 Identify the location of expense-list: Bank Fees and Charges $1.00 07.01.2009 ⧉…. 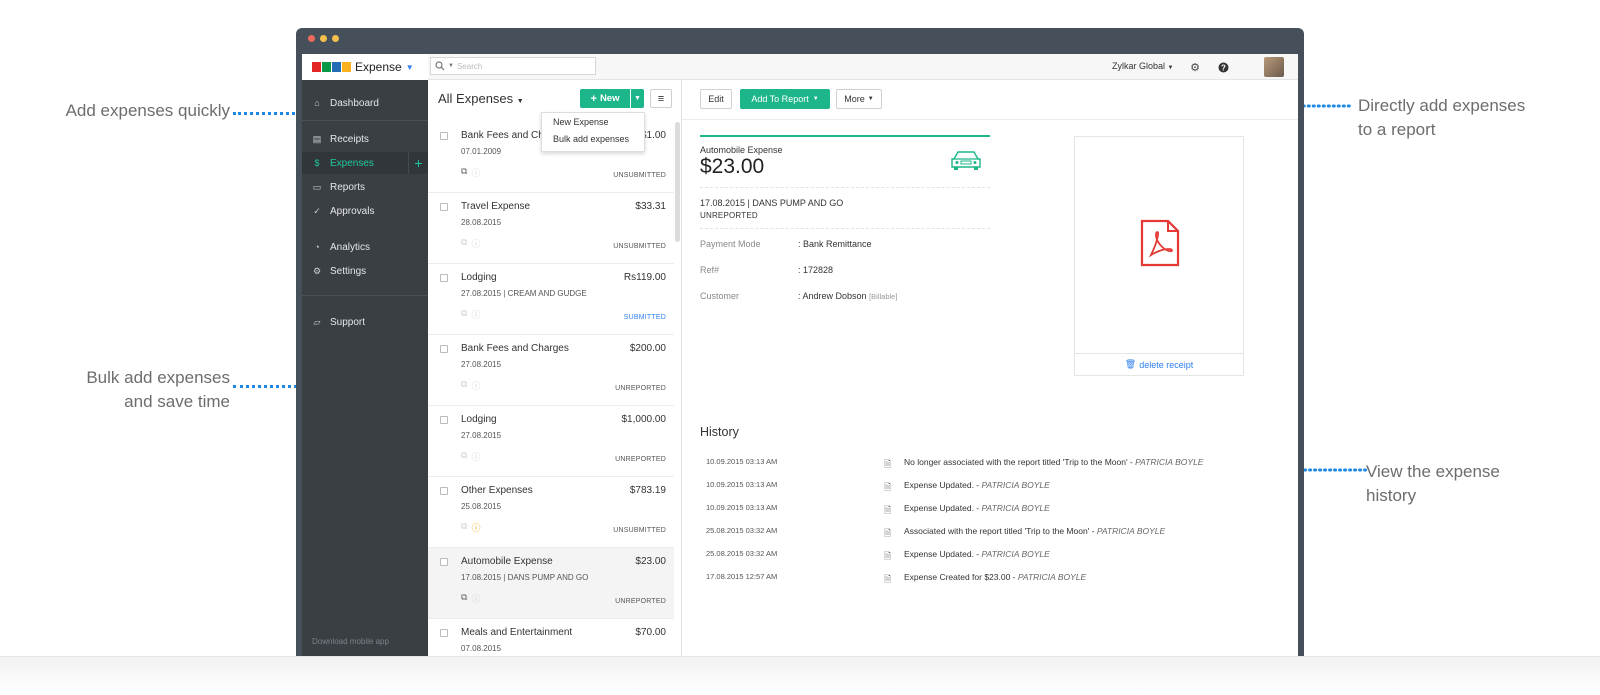
(554, 397).